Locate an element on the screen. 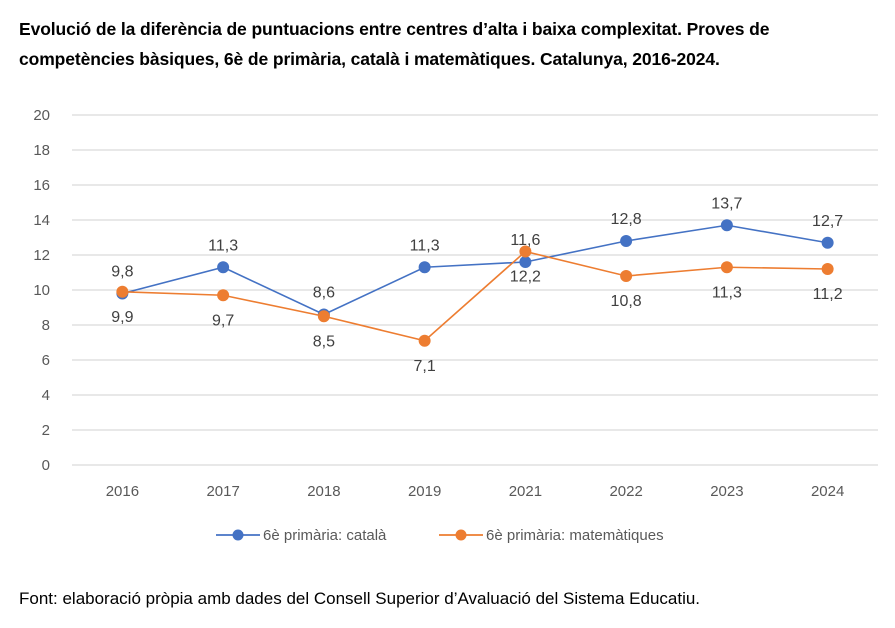 This screenshot has width=895, height=628. y-tick-label: 8 is located at coordinates (46, 325).